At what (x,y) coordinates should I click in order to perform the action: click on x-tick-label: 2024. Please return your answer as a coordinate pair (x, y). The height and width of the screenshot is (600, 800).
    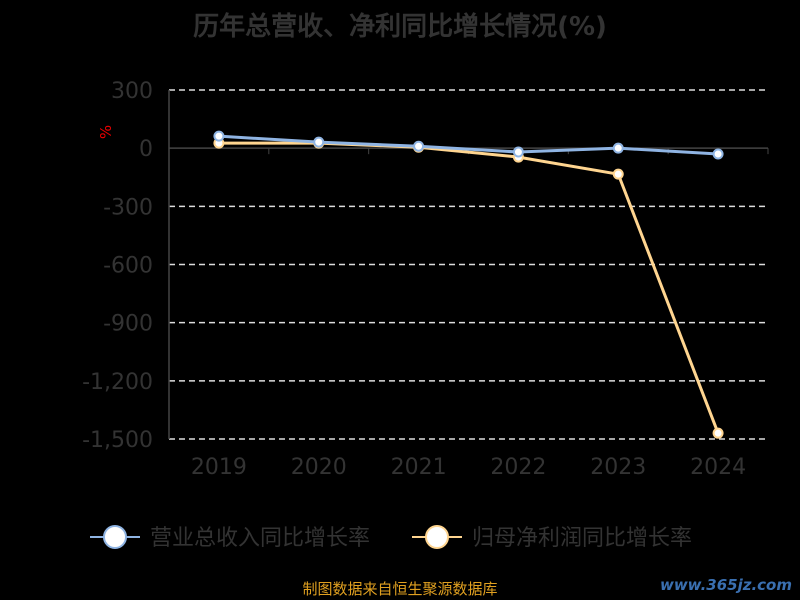
    Looking at the image, I should click on (718, 467).